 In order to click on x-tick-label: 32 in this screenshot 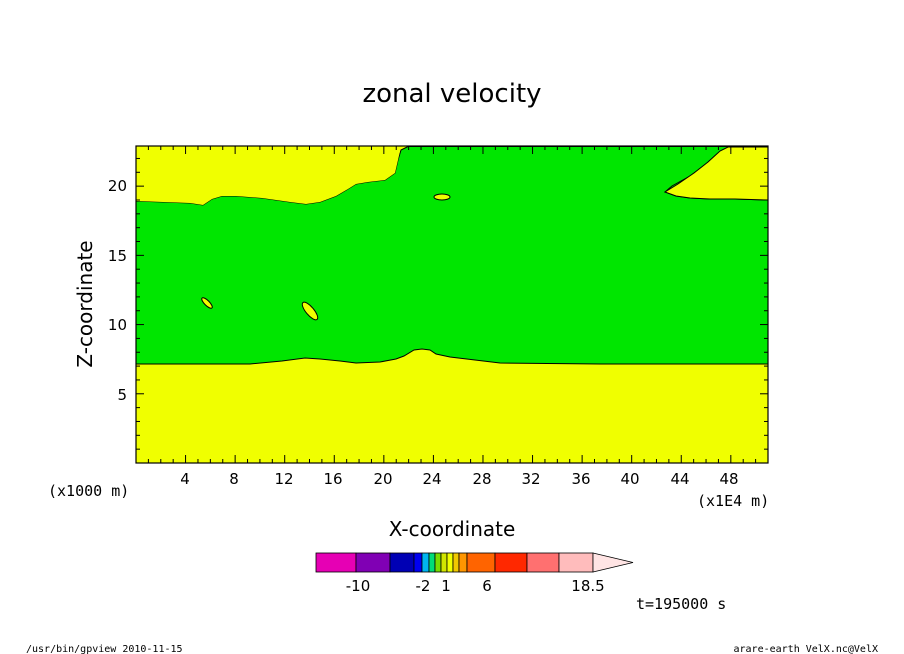, I will do `click(530, 479)`.